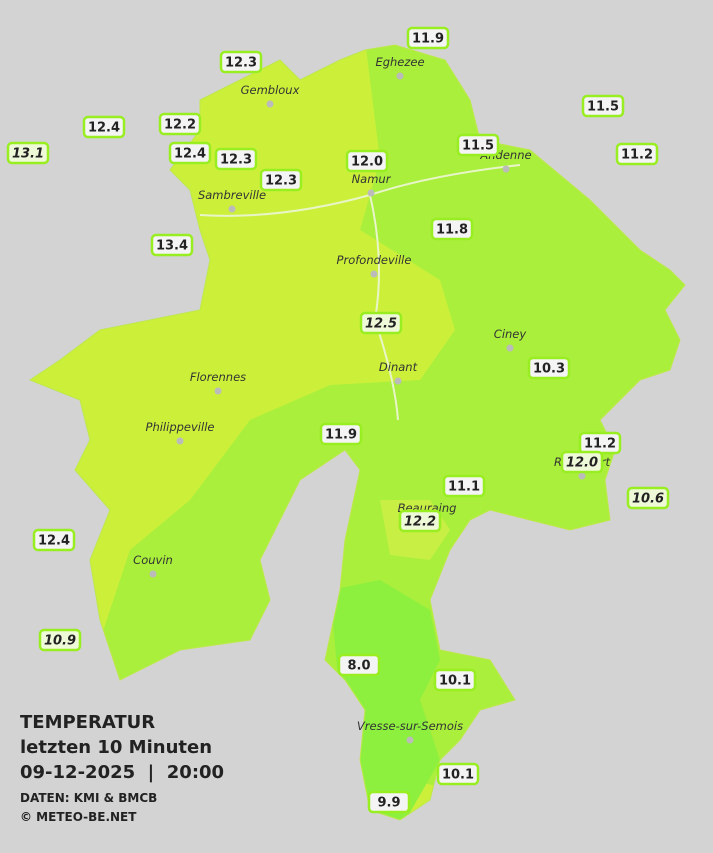 This screenshot has height=853, width=713. Describe the element at coordinates (78, 817) in the screenshot. I see `legend-copyright: © METEO-BE.NET` at that location.